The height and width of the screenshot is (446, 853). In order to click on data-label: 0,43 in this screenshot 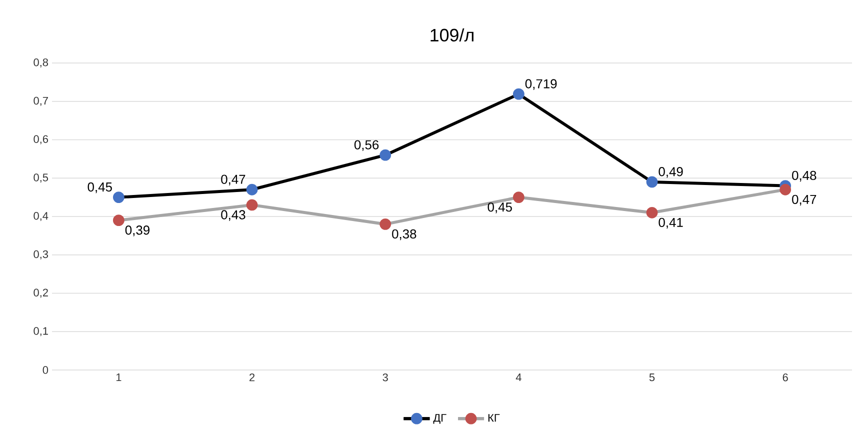, I will do `click(233, 215)`.